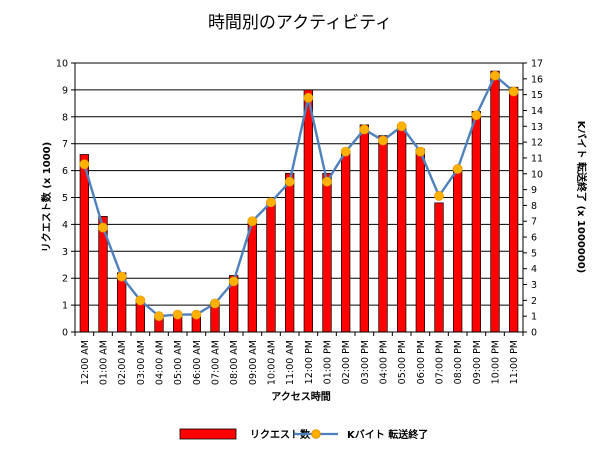 The width and height of the screenshot is (600, 450). I want to click on y-tick-label: 7, so click(65, 144).